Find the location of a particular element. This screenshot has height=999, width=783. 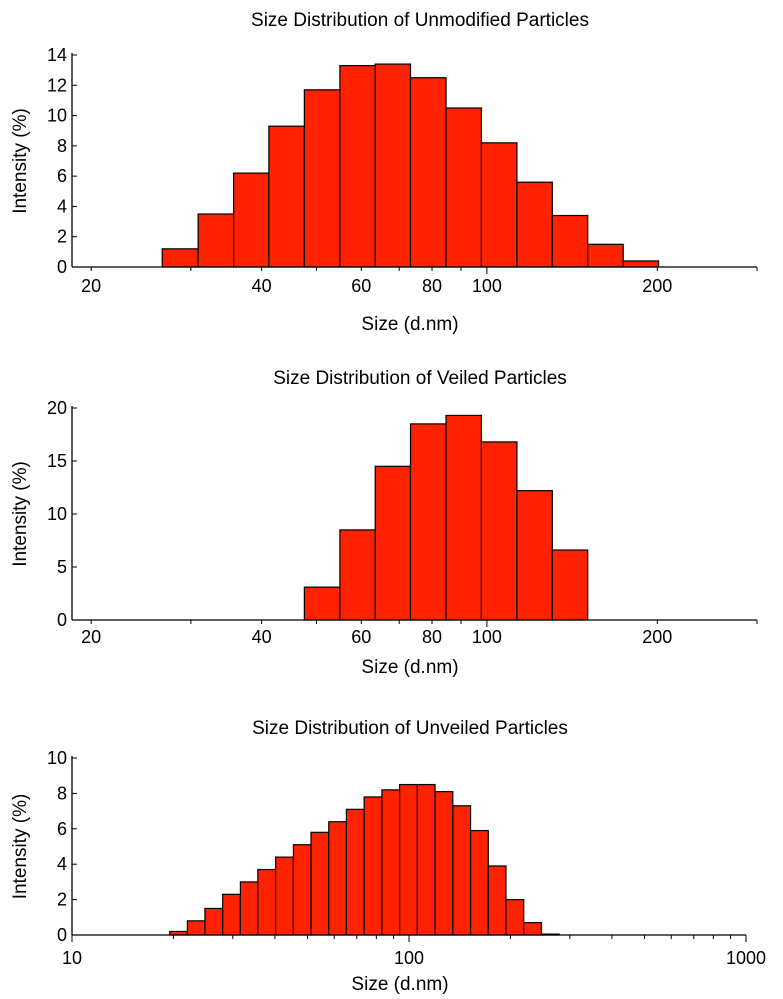

x-tick-label: 10 is located at coordinates (72, 958).